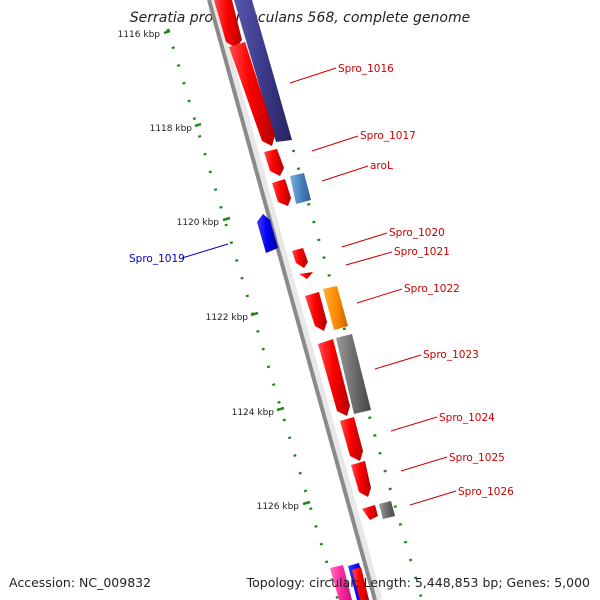 The height and width of the screenshot is (600, 600). Describe the element at coordinates (227, 318) in the screenshot. I see `tick-label-1122: 1122 kbp` at that location.